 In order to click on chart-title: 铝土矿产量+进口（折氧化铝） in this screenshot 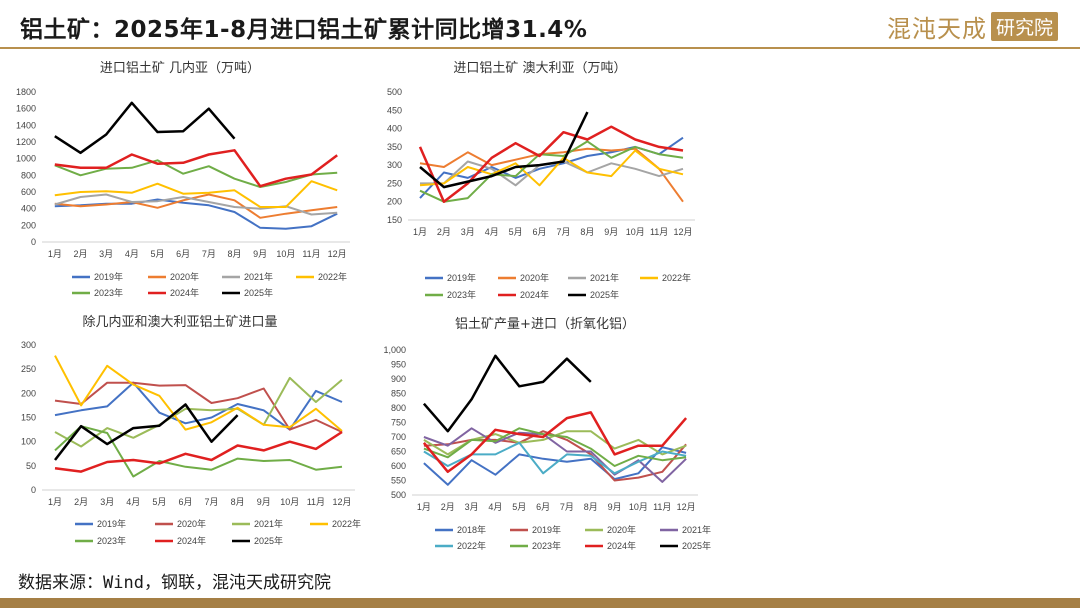, I will do `click(545, 324)`.